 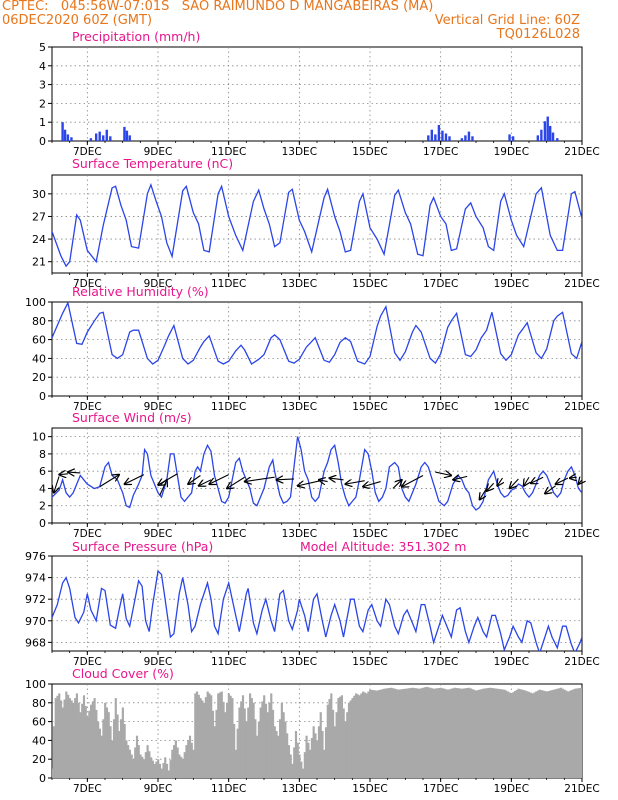 What do you see at coordinates (42, 523) in the screenshot?
I see `wind-ytick-label: 0` at bounding box center [42, 523].